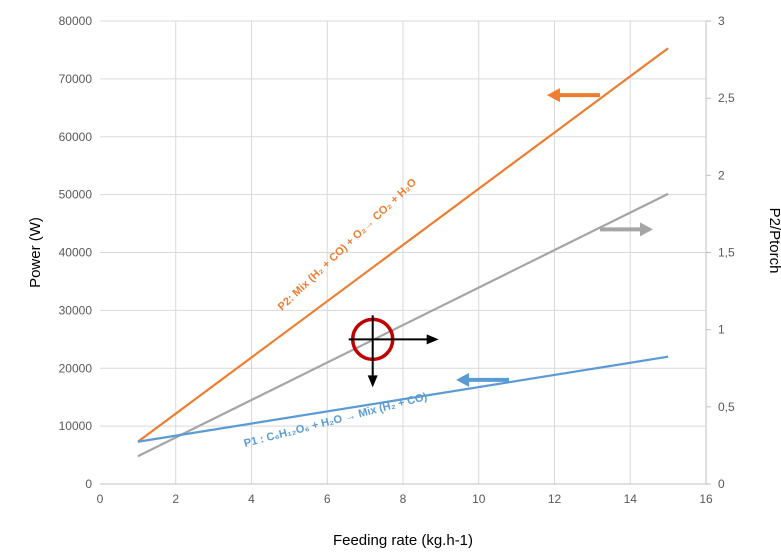 The image size is (781, 556). I want to click on y2-tick-label: 1,5, so click(726, 253).